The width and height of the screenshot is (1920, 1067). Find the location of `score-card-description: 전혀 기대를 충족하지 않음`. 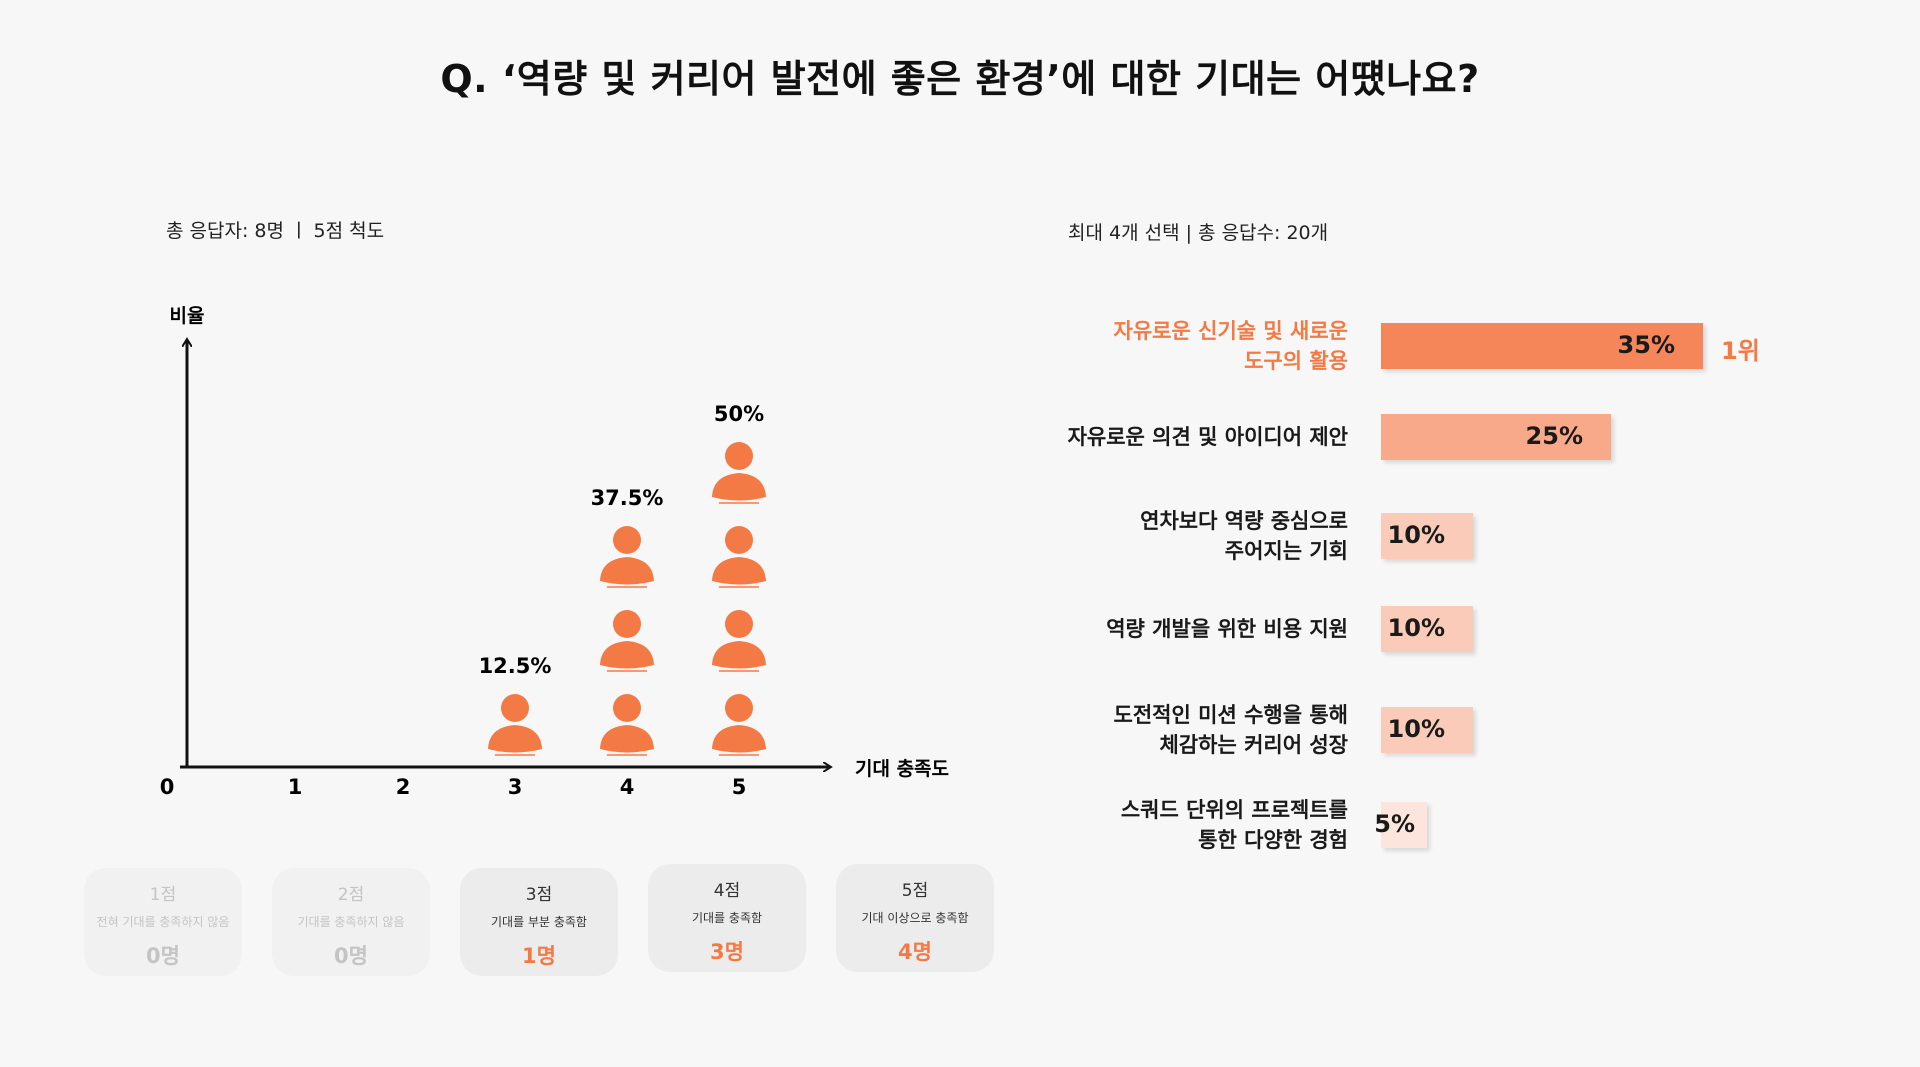

score-card-description: 전혀 기대를 충족하지 않음 is located at coordinates (163, 922).